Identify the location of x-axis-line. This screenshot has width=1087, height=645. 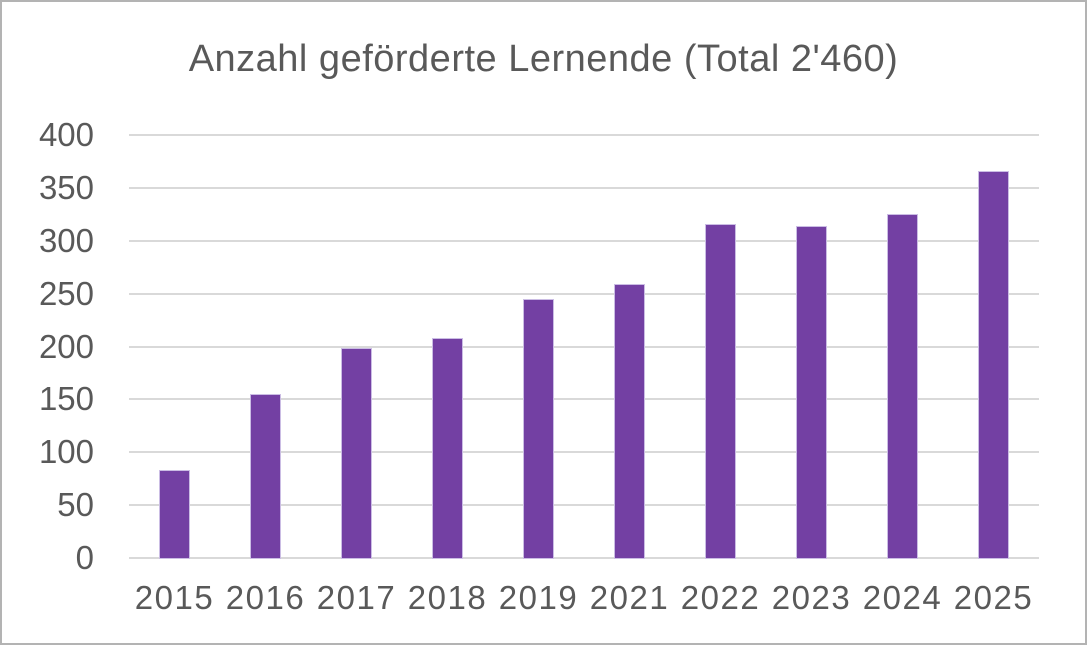
(584, 558).